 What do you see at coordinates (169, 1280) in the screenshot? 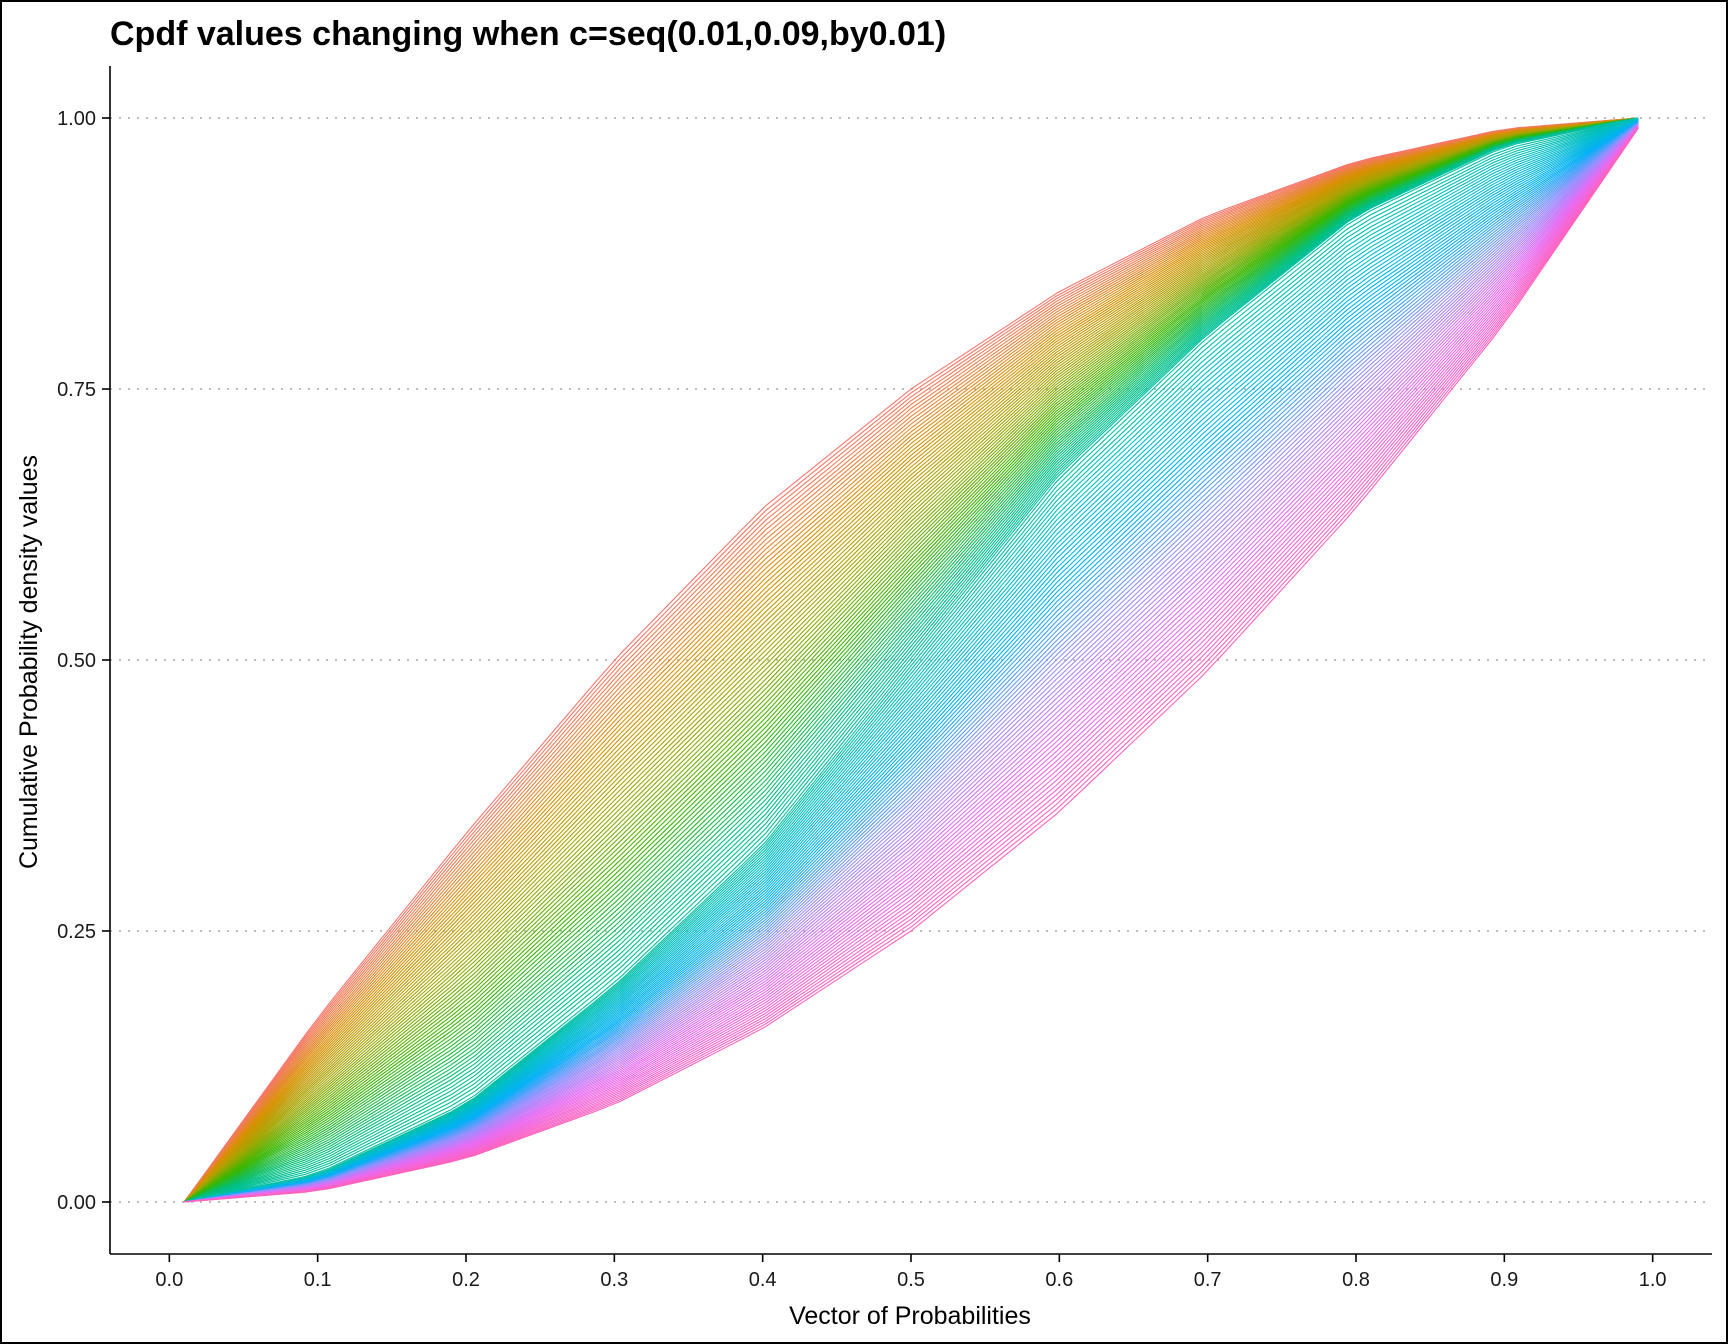
I see `x-tick-label: 0.0` at bounding box center [169, 1280].